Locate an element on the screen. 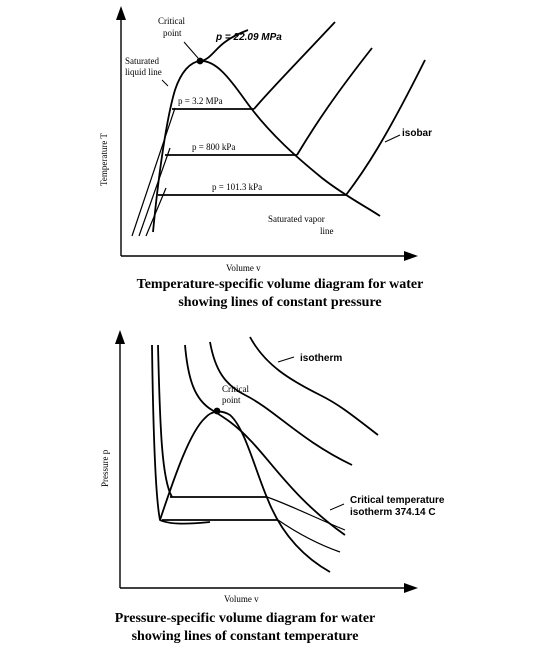 The image size is (560, 660). pv-critical-point-label: Critical is located at coordinates (235, 389).